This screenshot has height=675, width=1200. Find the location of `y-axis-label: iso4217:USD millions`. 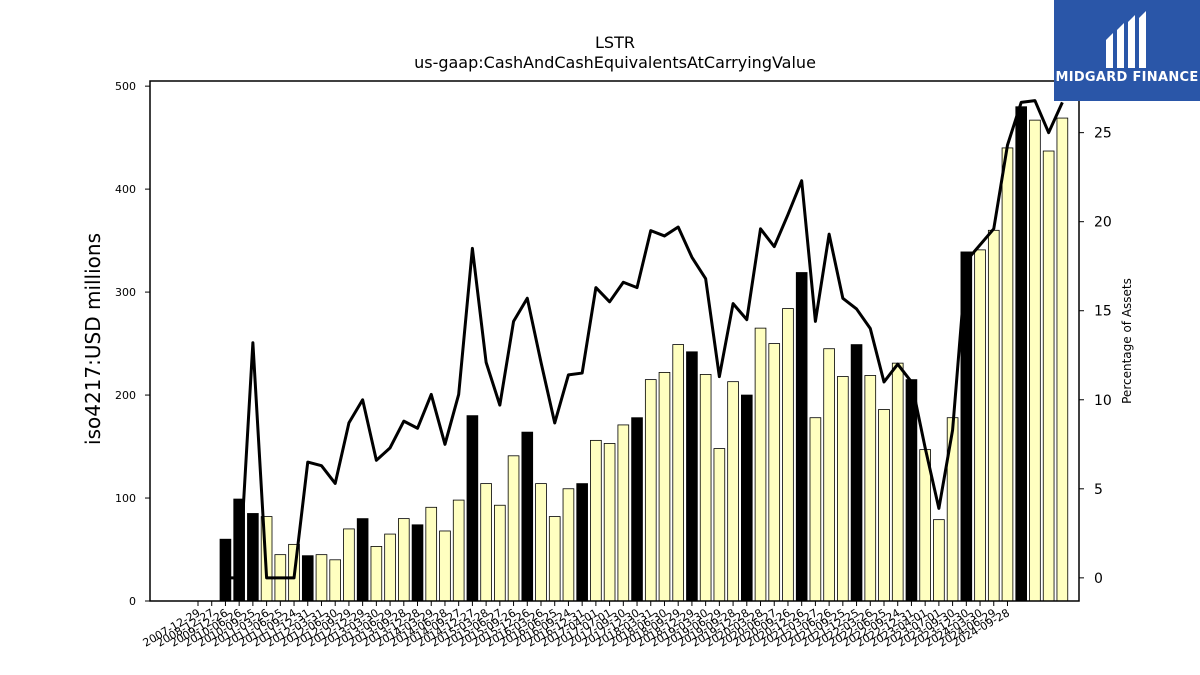

y-axis-label: iso4217:USD millions is located at coordinates (93, 339).